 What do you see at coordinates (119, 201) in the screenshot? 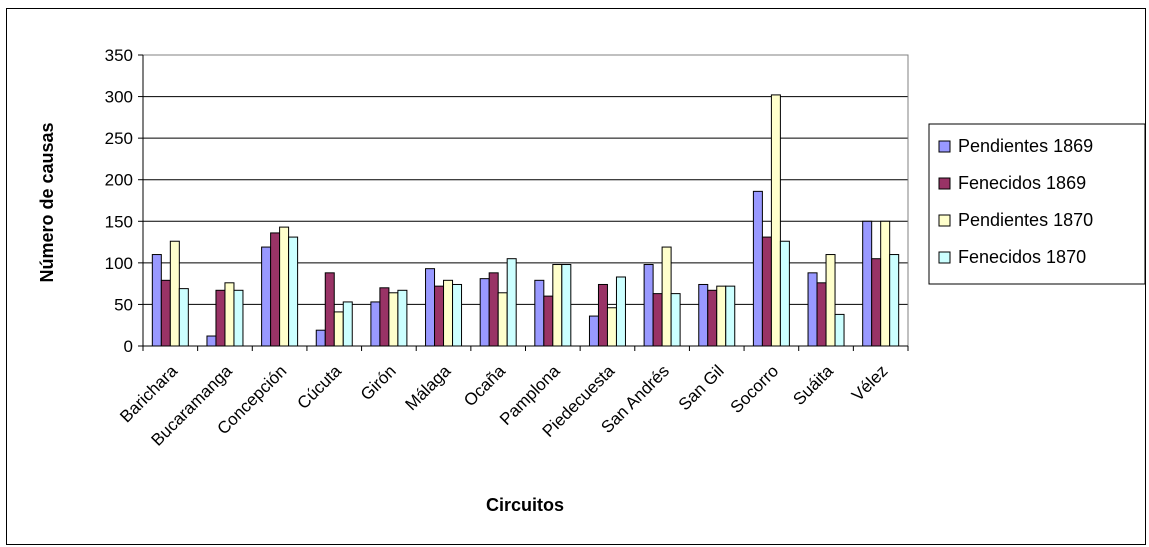
I see `y-tick-labels: 0 50 100 150 200 250 300 350` at bounding box center [119, 201].